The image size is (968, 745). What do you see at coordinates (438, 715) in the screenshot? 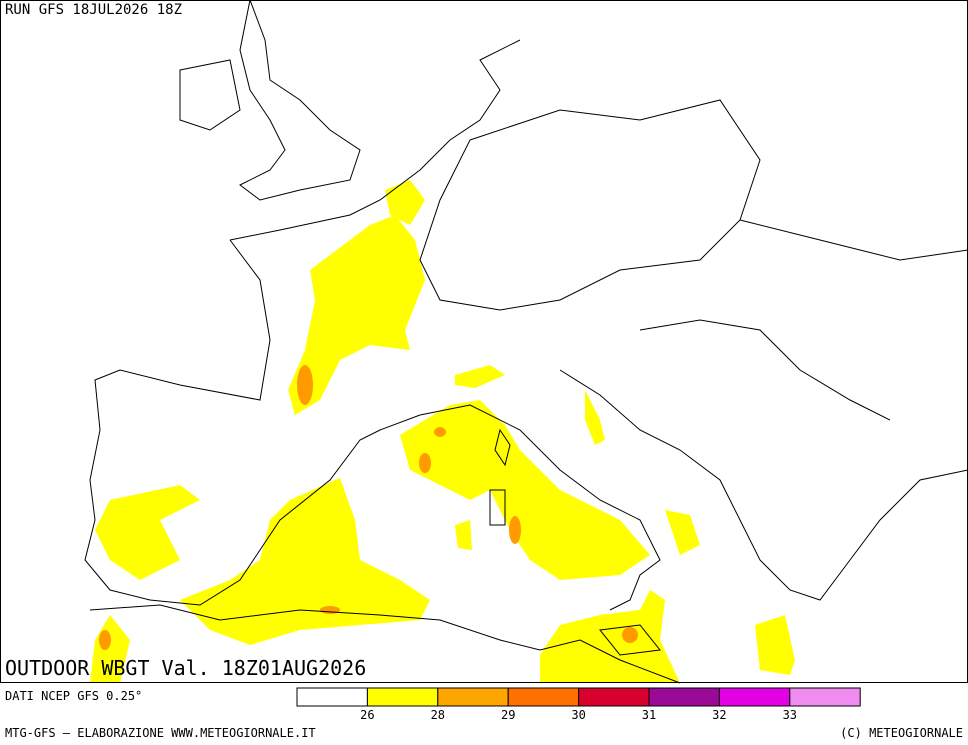
I see `legend-label: 28` at bounding box center [438, 715].